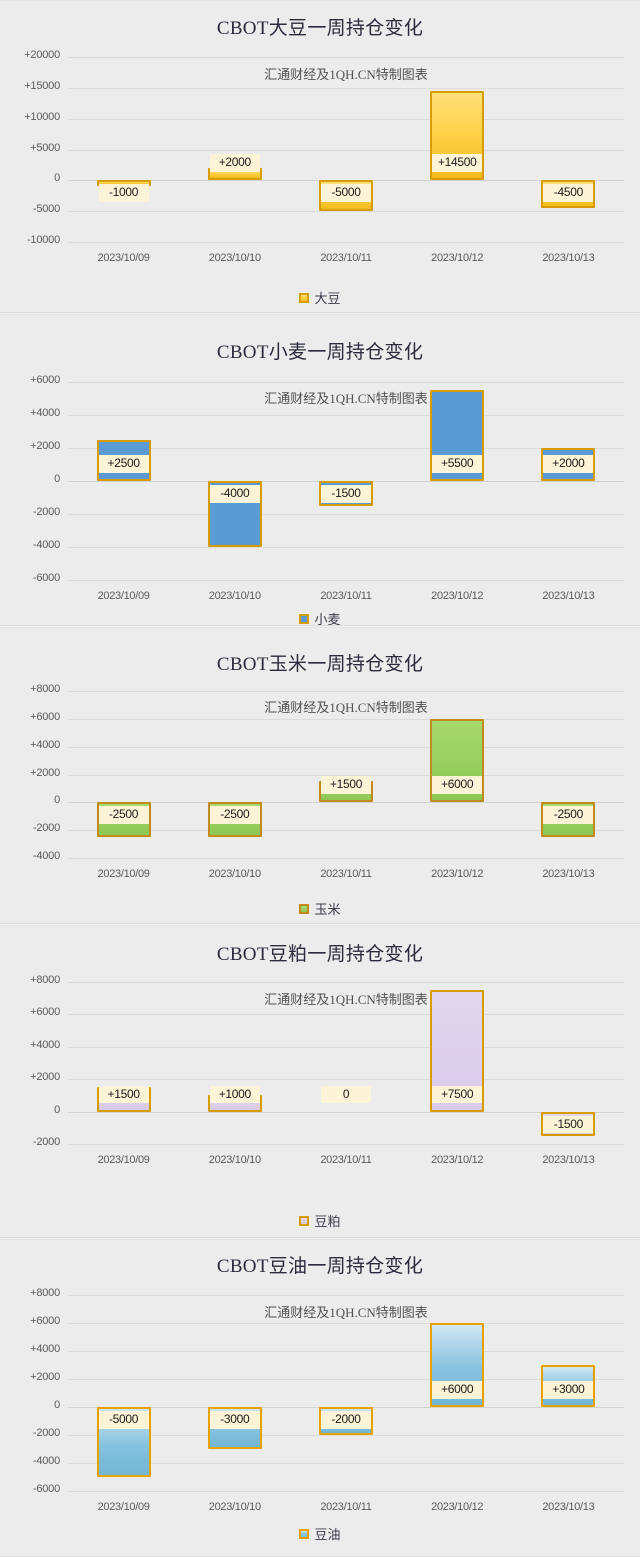  What do you see at coordinates (568, 1390) in the screenshot?
I see `bar-value-label: +3000` at bounding box center [568, 1390].